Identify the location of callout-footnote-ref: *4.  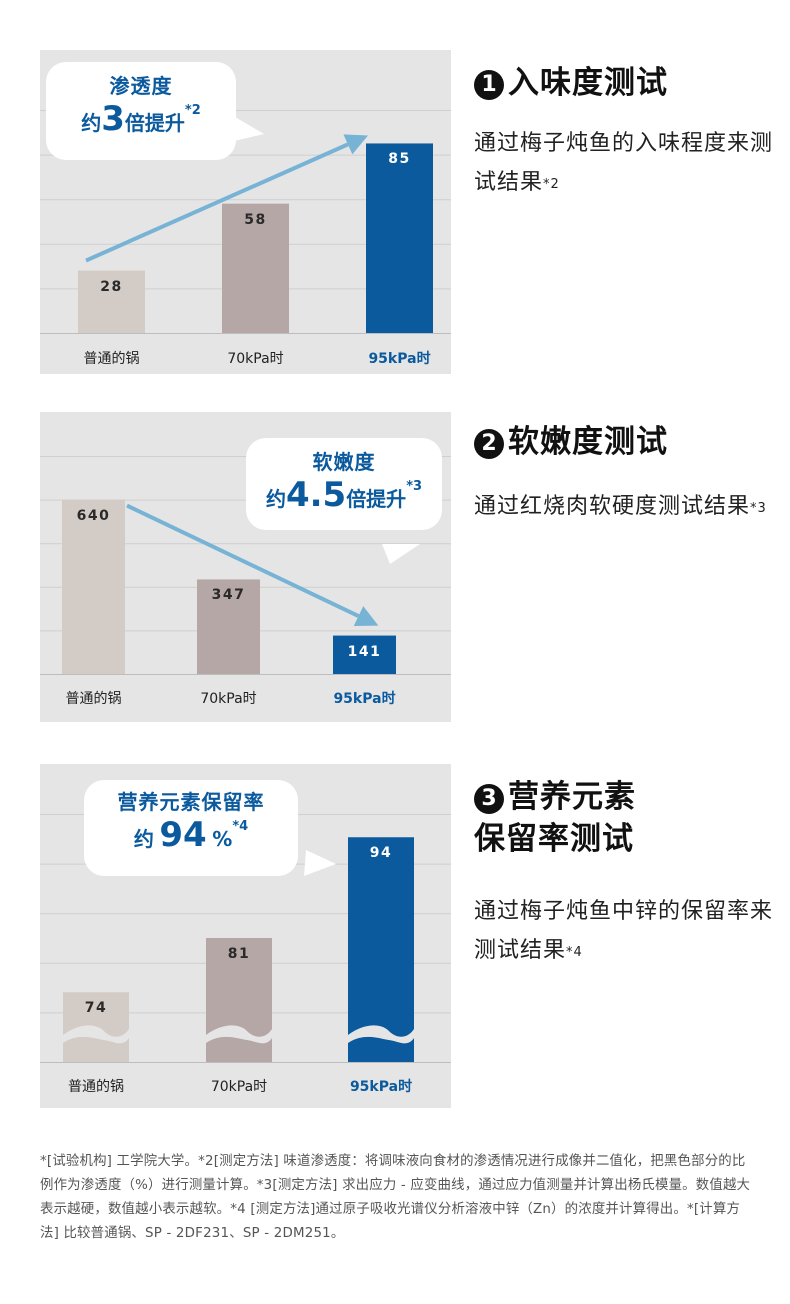
(240, 826).